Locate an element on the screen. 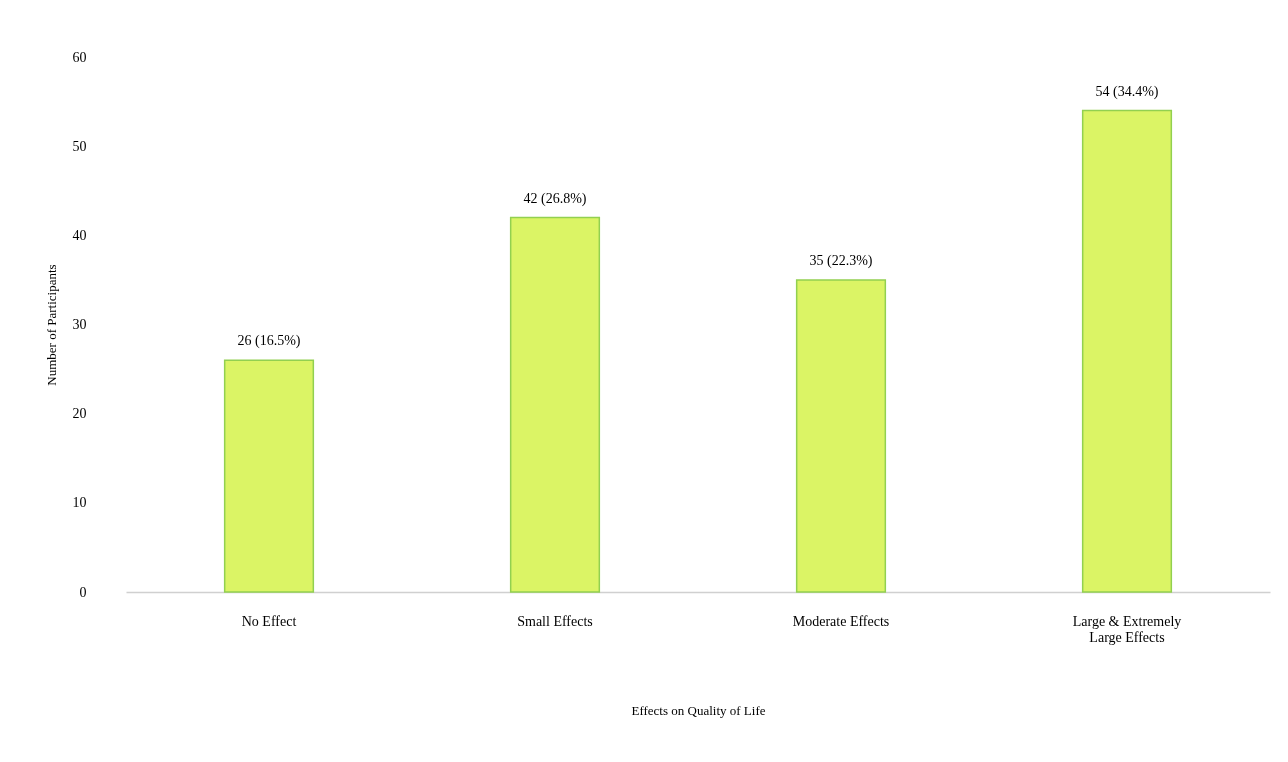  x-axis-title: Effects on Quality of Life is located at coordinates (698, 710).